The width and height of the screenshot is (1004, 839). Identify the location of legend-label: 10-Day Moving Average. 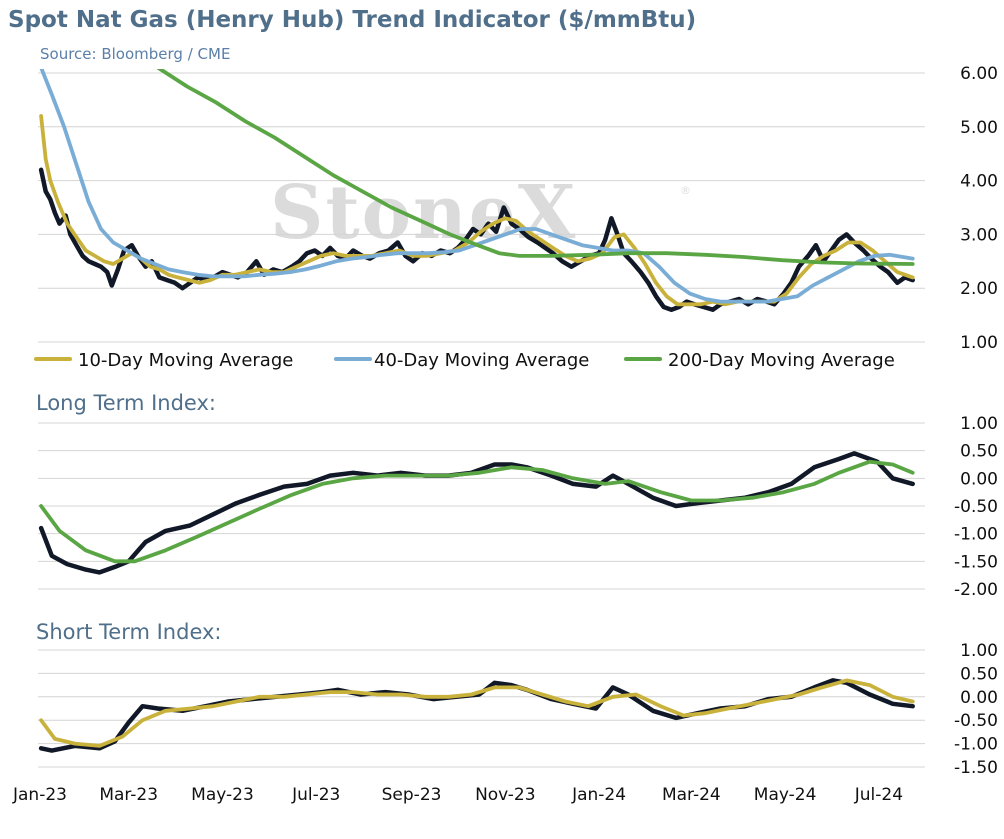
(185, 360).